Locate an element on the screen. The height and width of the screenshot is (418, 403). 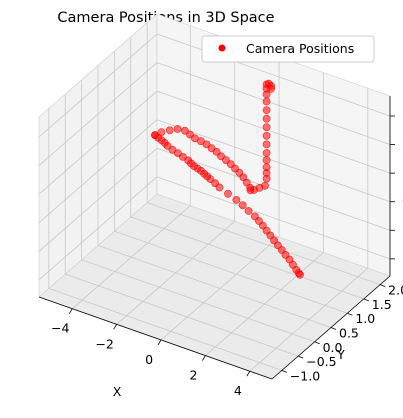
y-tick-label: 1.0 is located at coordinates (365, 318).